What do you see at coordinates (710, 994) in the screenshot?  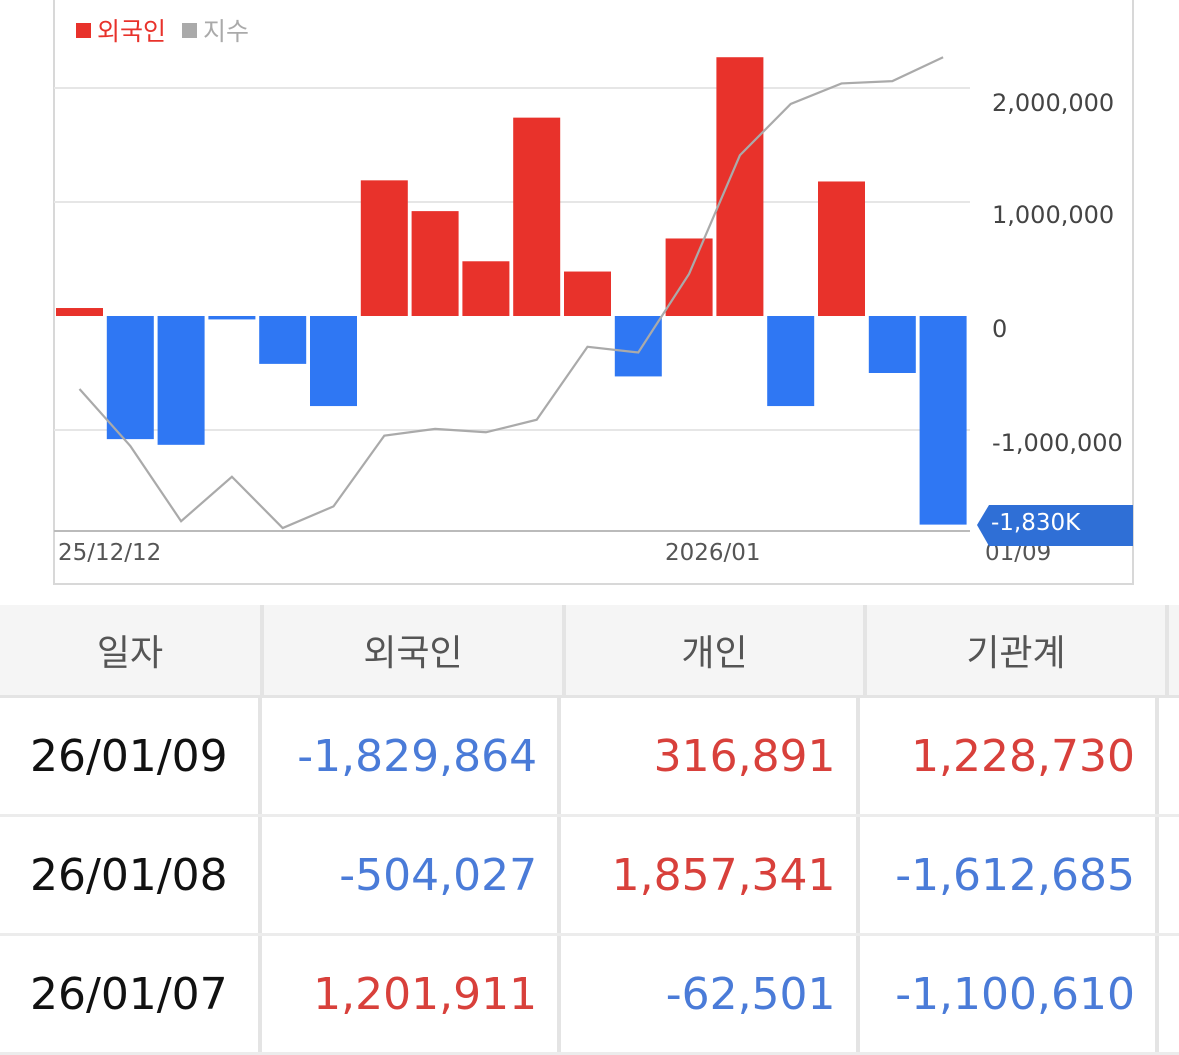 I see `row-individual: -62,501` at bounding box center [710, 994].